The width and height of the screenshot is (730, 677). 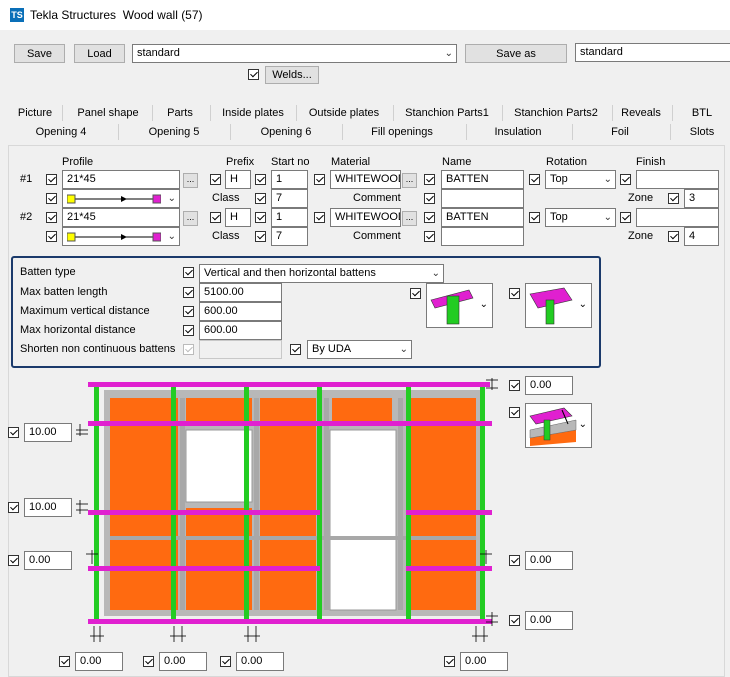 What do you see at coordinates (294, 53) in the screenshot?
I see `settings-dropdown: standard ⌄` at bounding box center [294, 53].